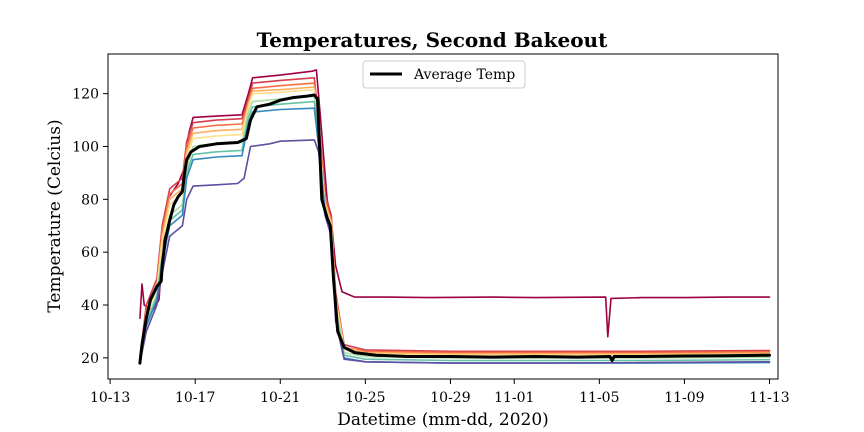 This screenshot has width=864, height=432. Describe the element at coordinates (599, 398) in the screenshot. I see `x-tick-label-11-05: 11-05` at that location.